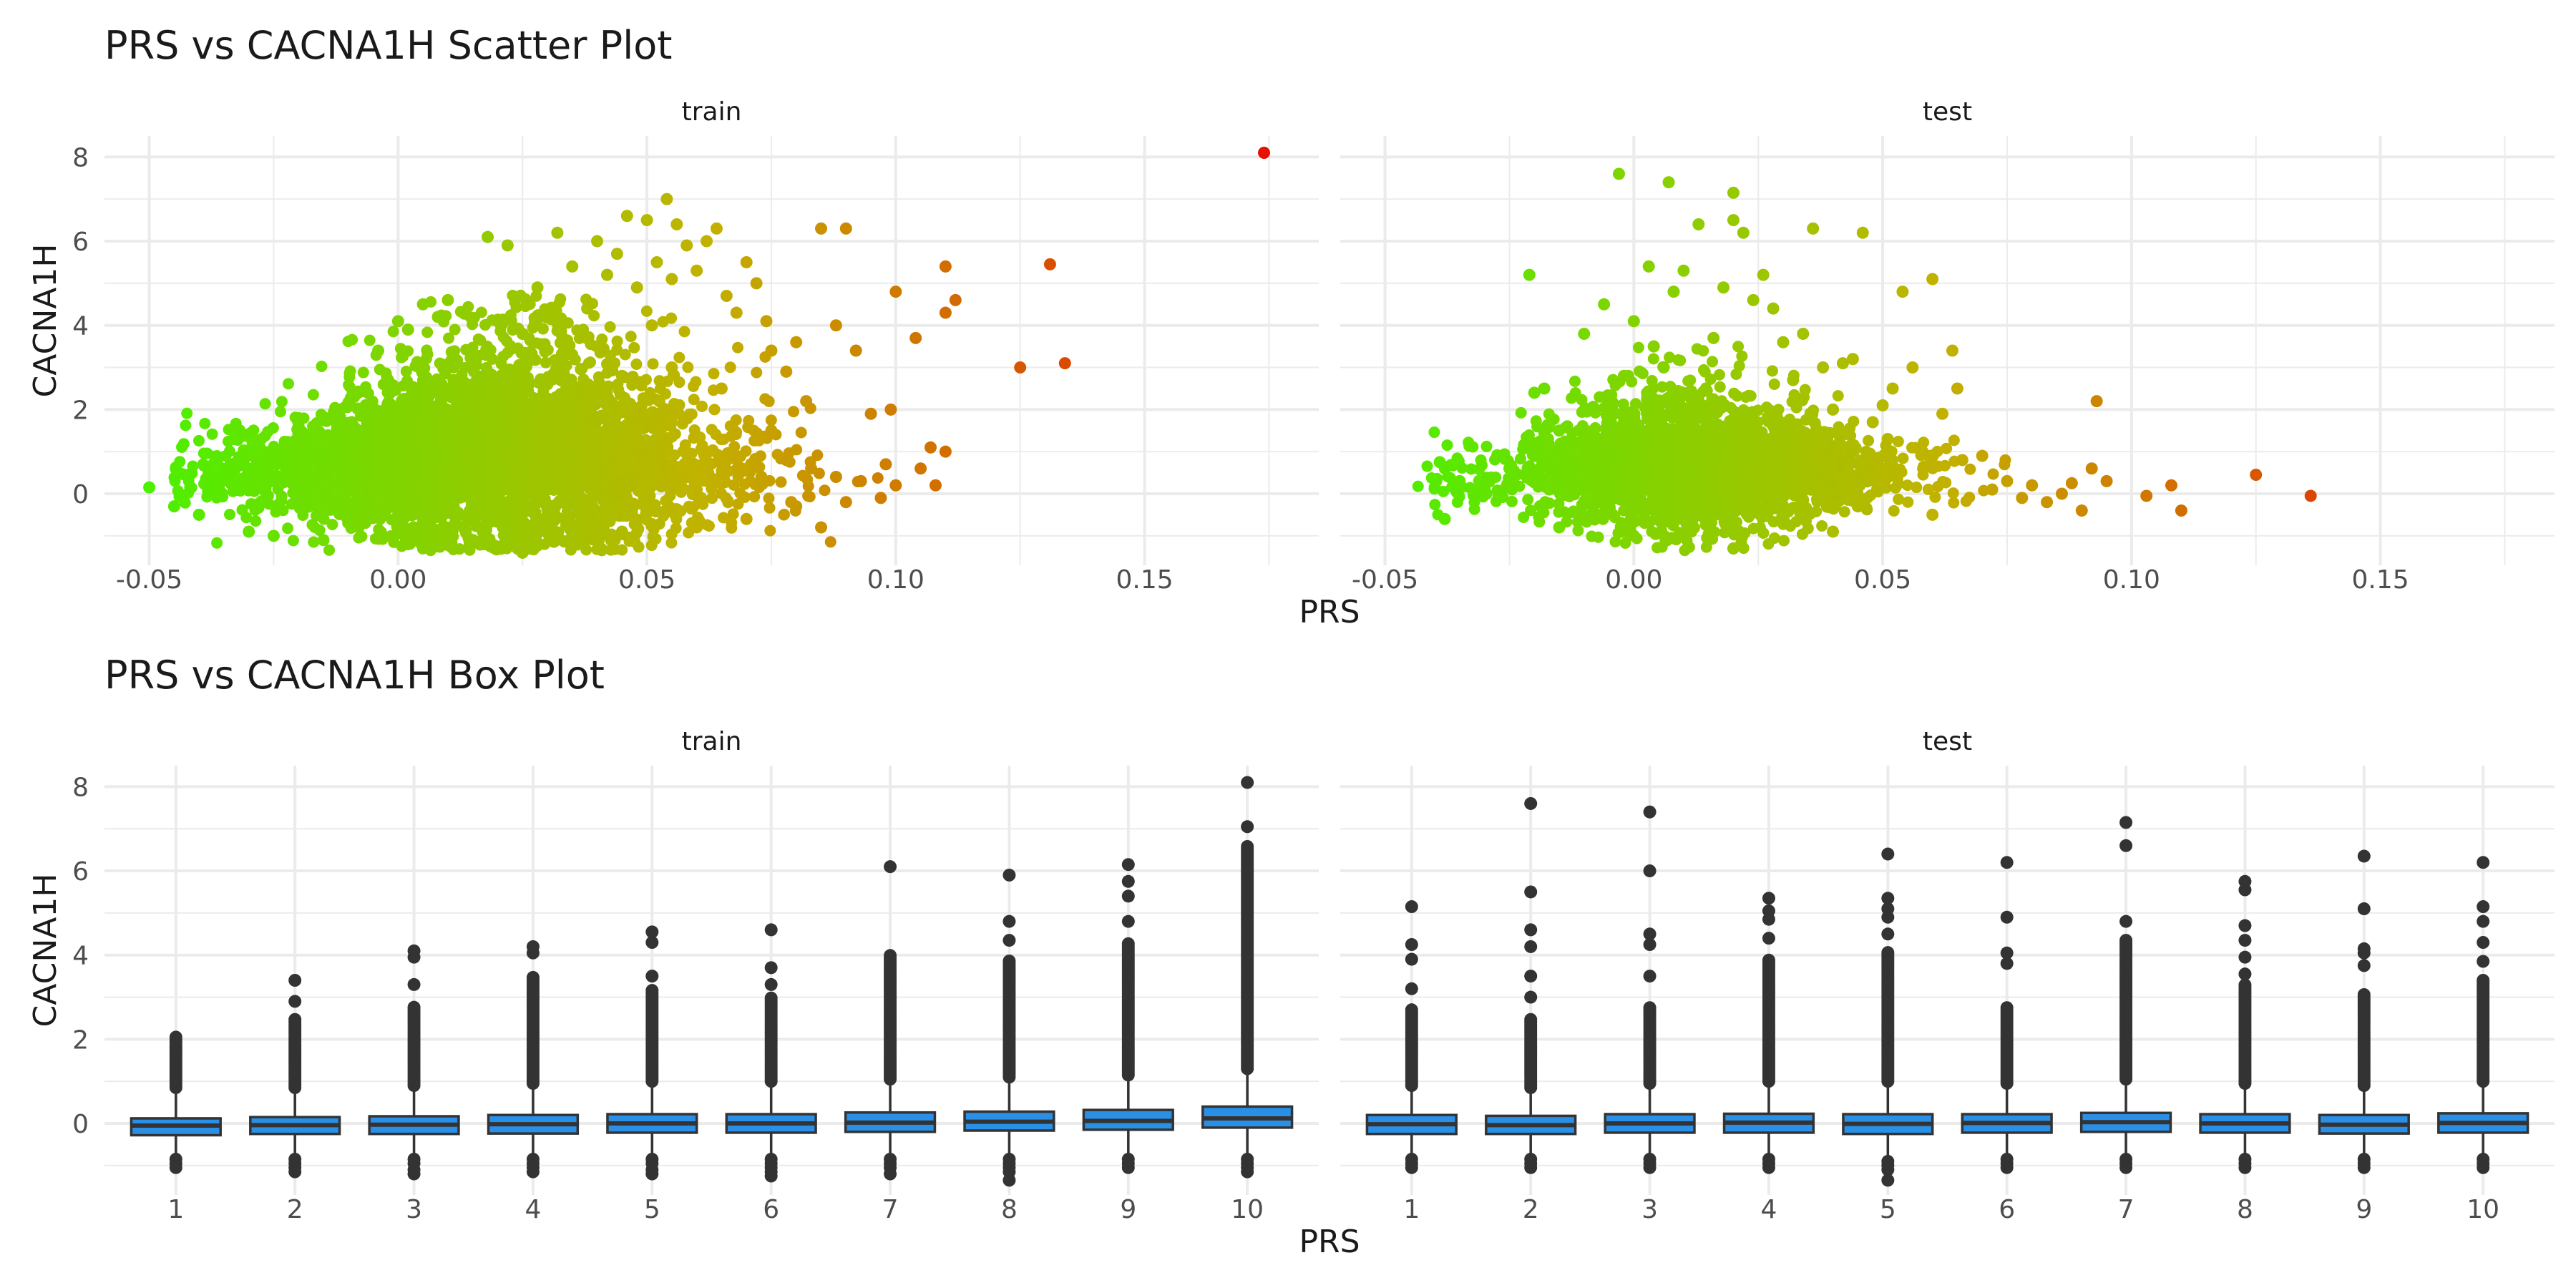  I want to click on scatter-plot-title: PRS vs CACNA1H Scatter Plot, so click(388, 45).